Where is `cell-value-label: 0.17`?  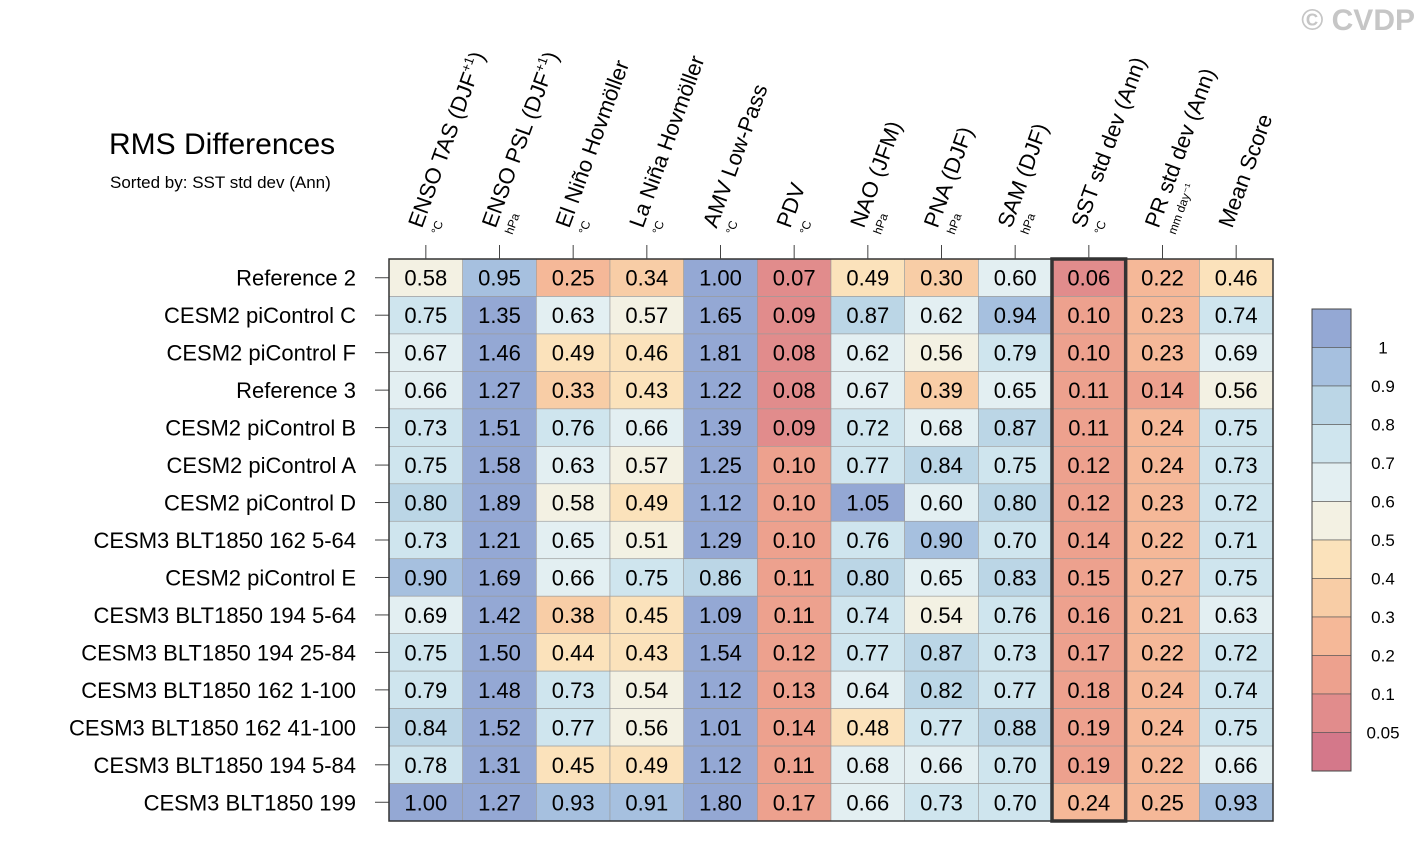
cell-value-label: 0.17 is located at coordinates (1088, 652).